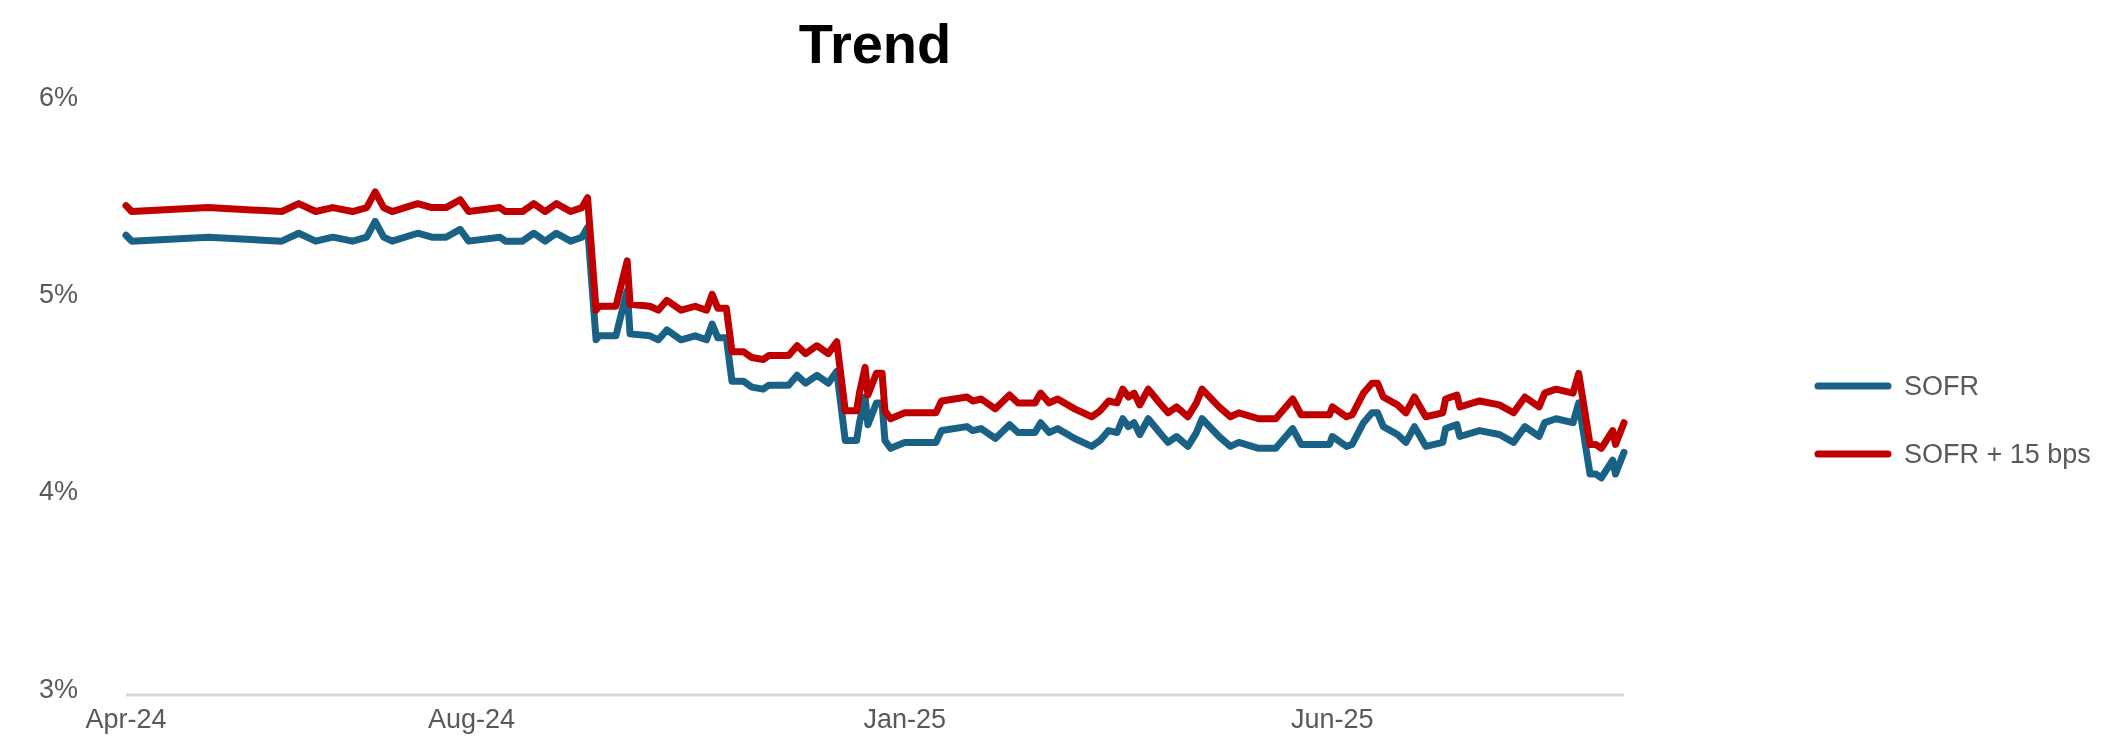 This screenshot has width=2127, height=742. Describe the element at coordinates (58, 491) in the screenshot. I see `y-tick-label: 4%` at that location.